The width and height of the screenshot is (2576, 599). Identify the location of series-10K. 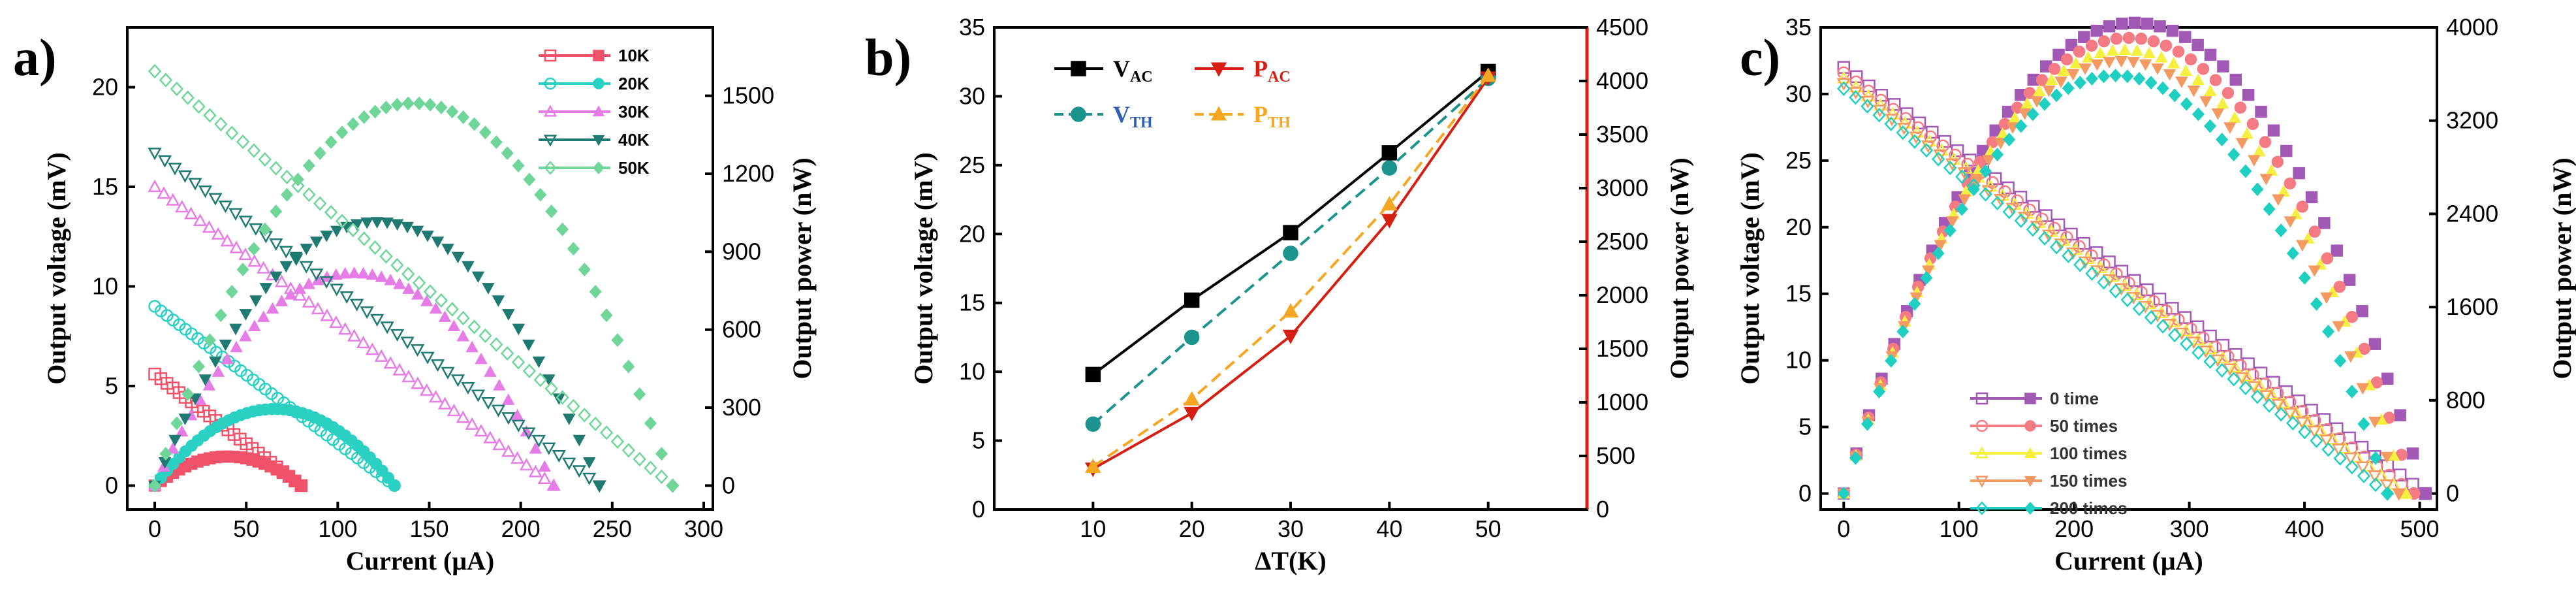
(228, 430).